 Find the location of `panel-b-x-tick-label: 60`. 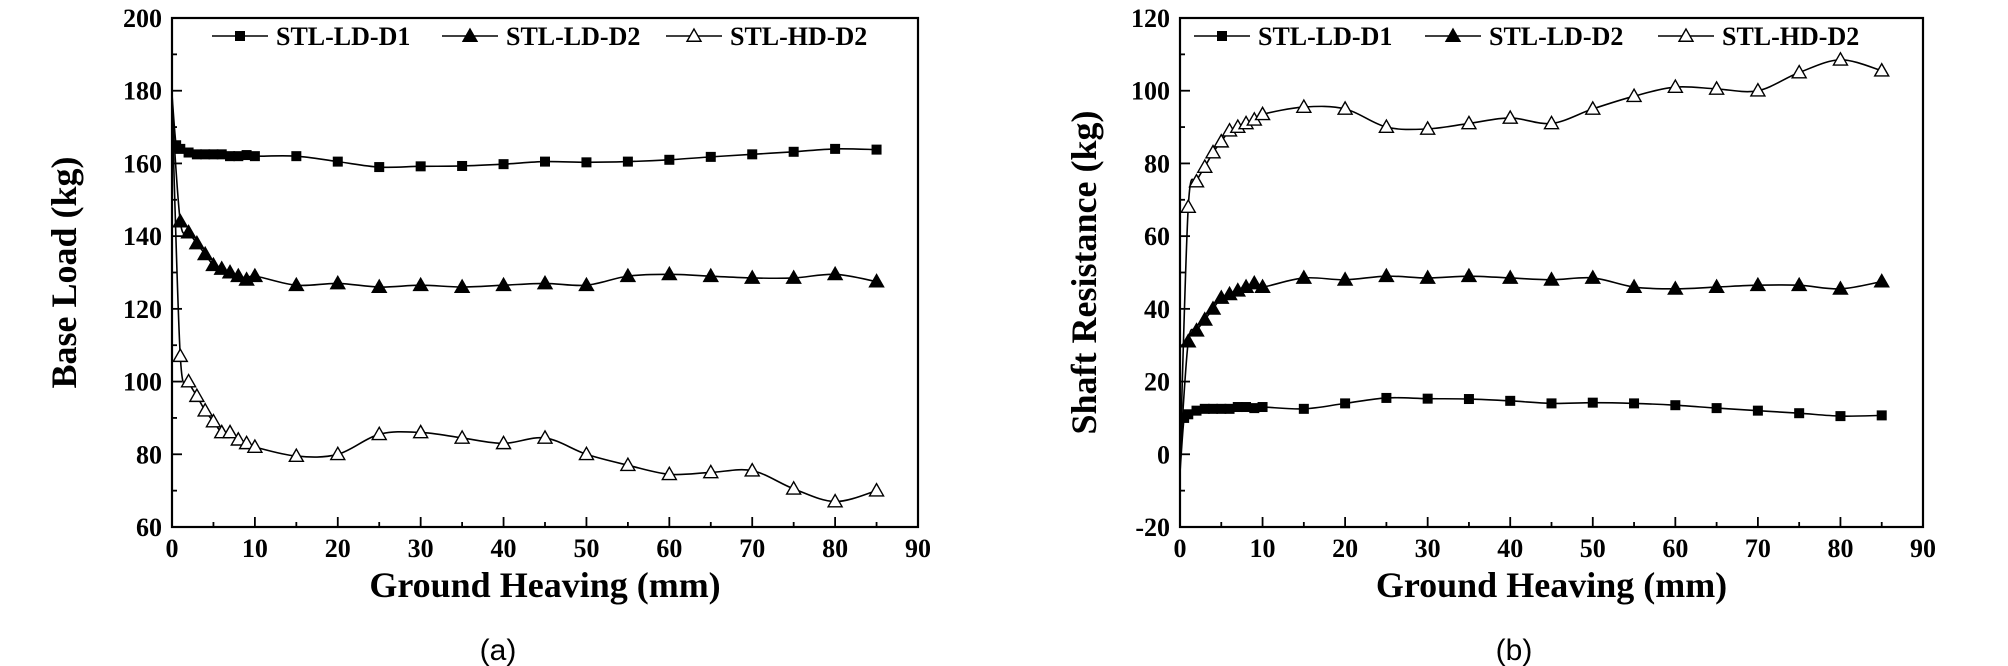

panel-b-x-tick-label: 60 is located at coordinates (1675, 548).